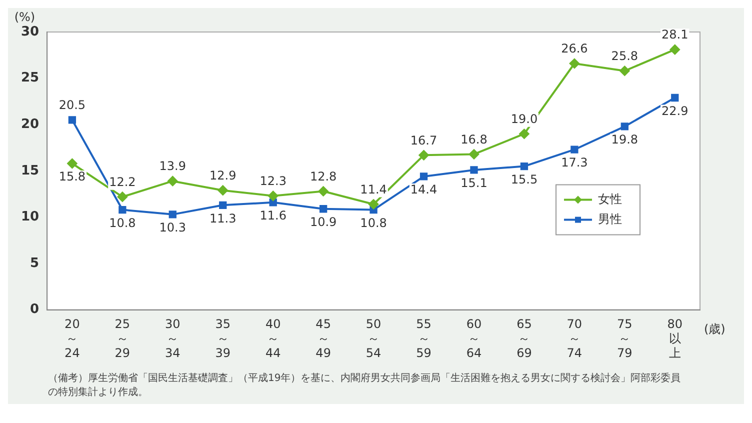 The width and height of the screenshot is (752, 423). Describe the element at coordinates (172, 338) in the screenshot. I see `x-tick-label: 30～34` at that location.